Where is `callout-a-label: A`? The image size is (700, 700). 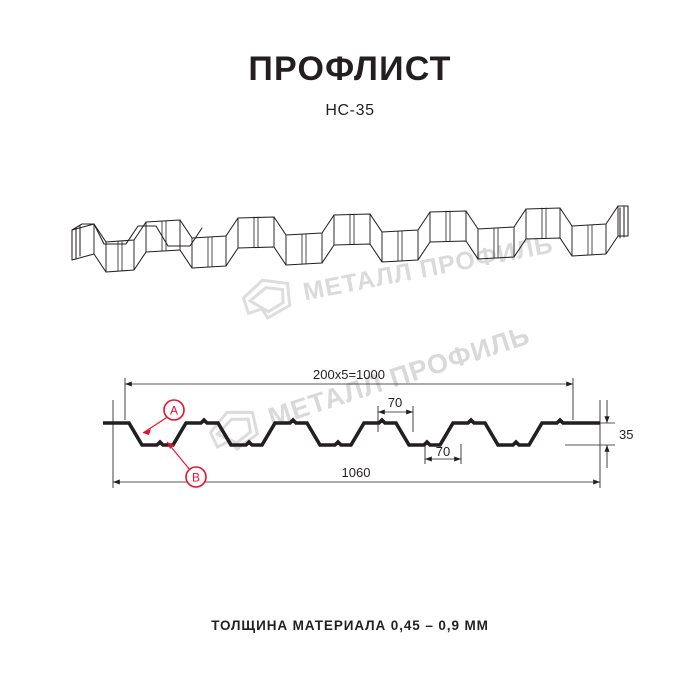
callout-a-label: A is located at coordinates (174, 411).